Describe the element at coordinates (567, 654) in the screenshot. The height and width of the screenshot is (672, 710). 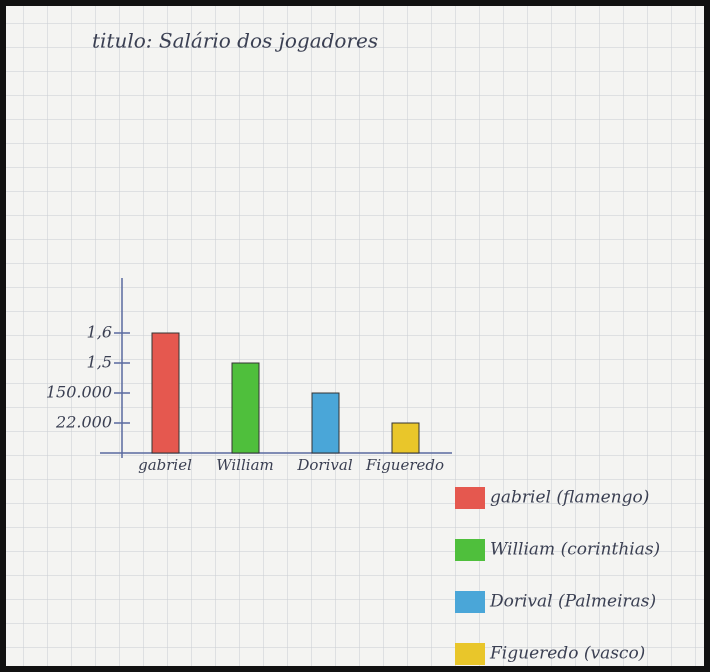
I see `legend-label: Figueredo (vasco)` at that location.